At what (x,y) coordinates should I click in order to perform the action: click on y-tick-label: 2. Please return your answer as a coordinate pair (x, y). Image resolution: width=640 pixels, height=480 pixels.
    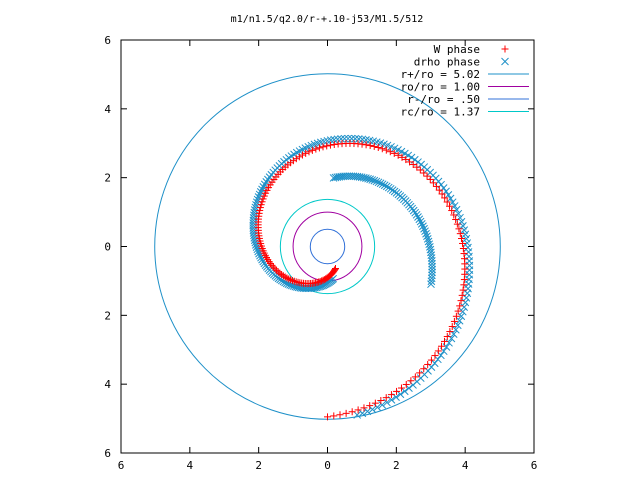
    Looking at the image, I should click on (107, 315).